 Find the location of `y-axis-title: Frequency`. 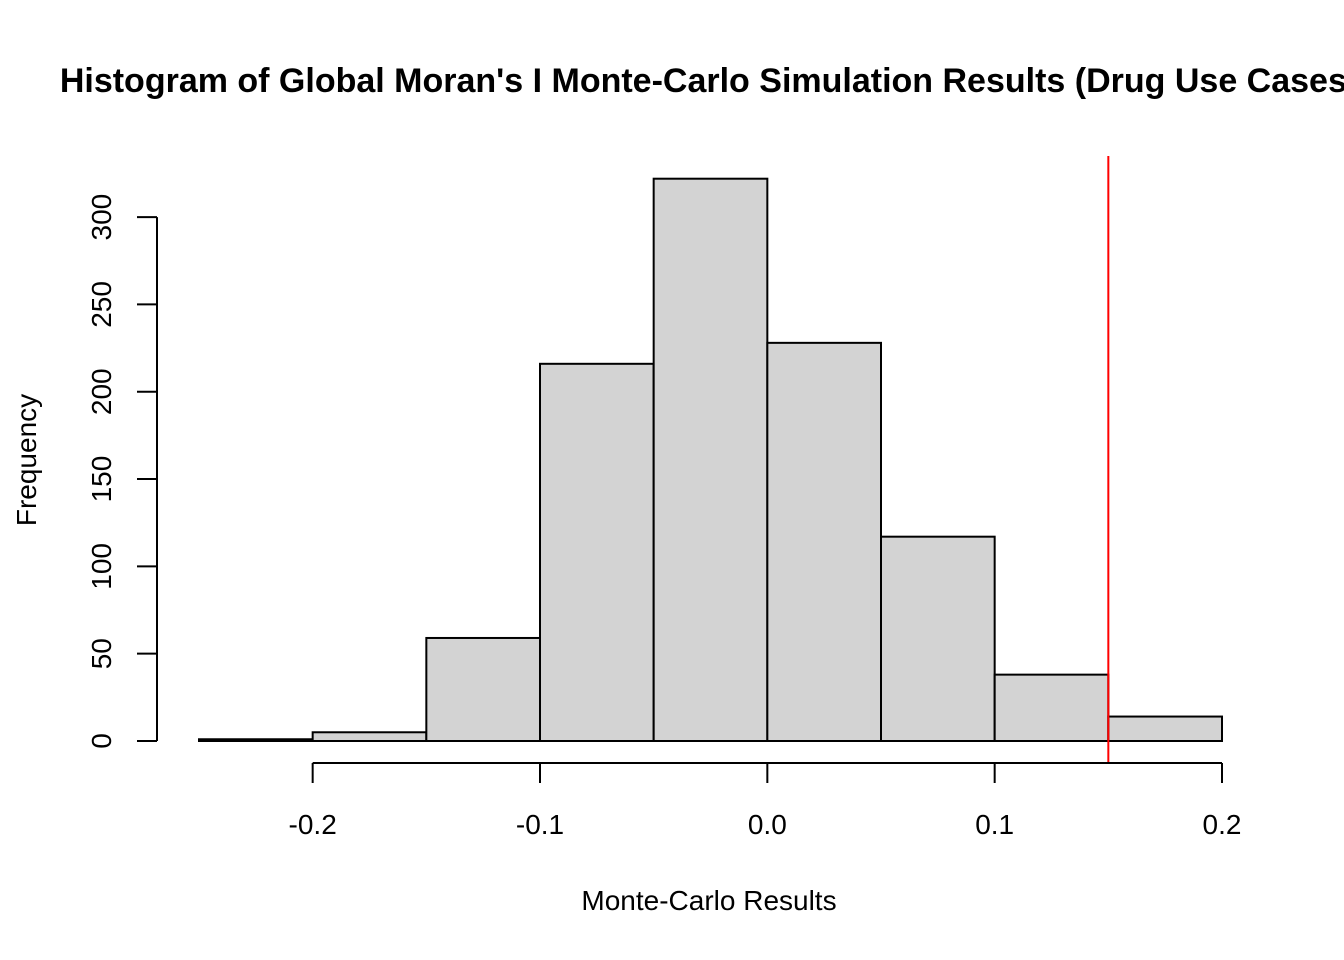

y-axis-title: Frequency is located at coordinates (26, 460).